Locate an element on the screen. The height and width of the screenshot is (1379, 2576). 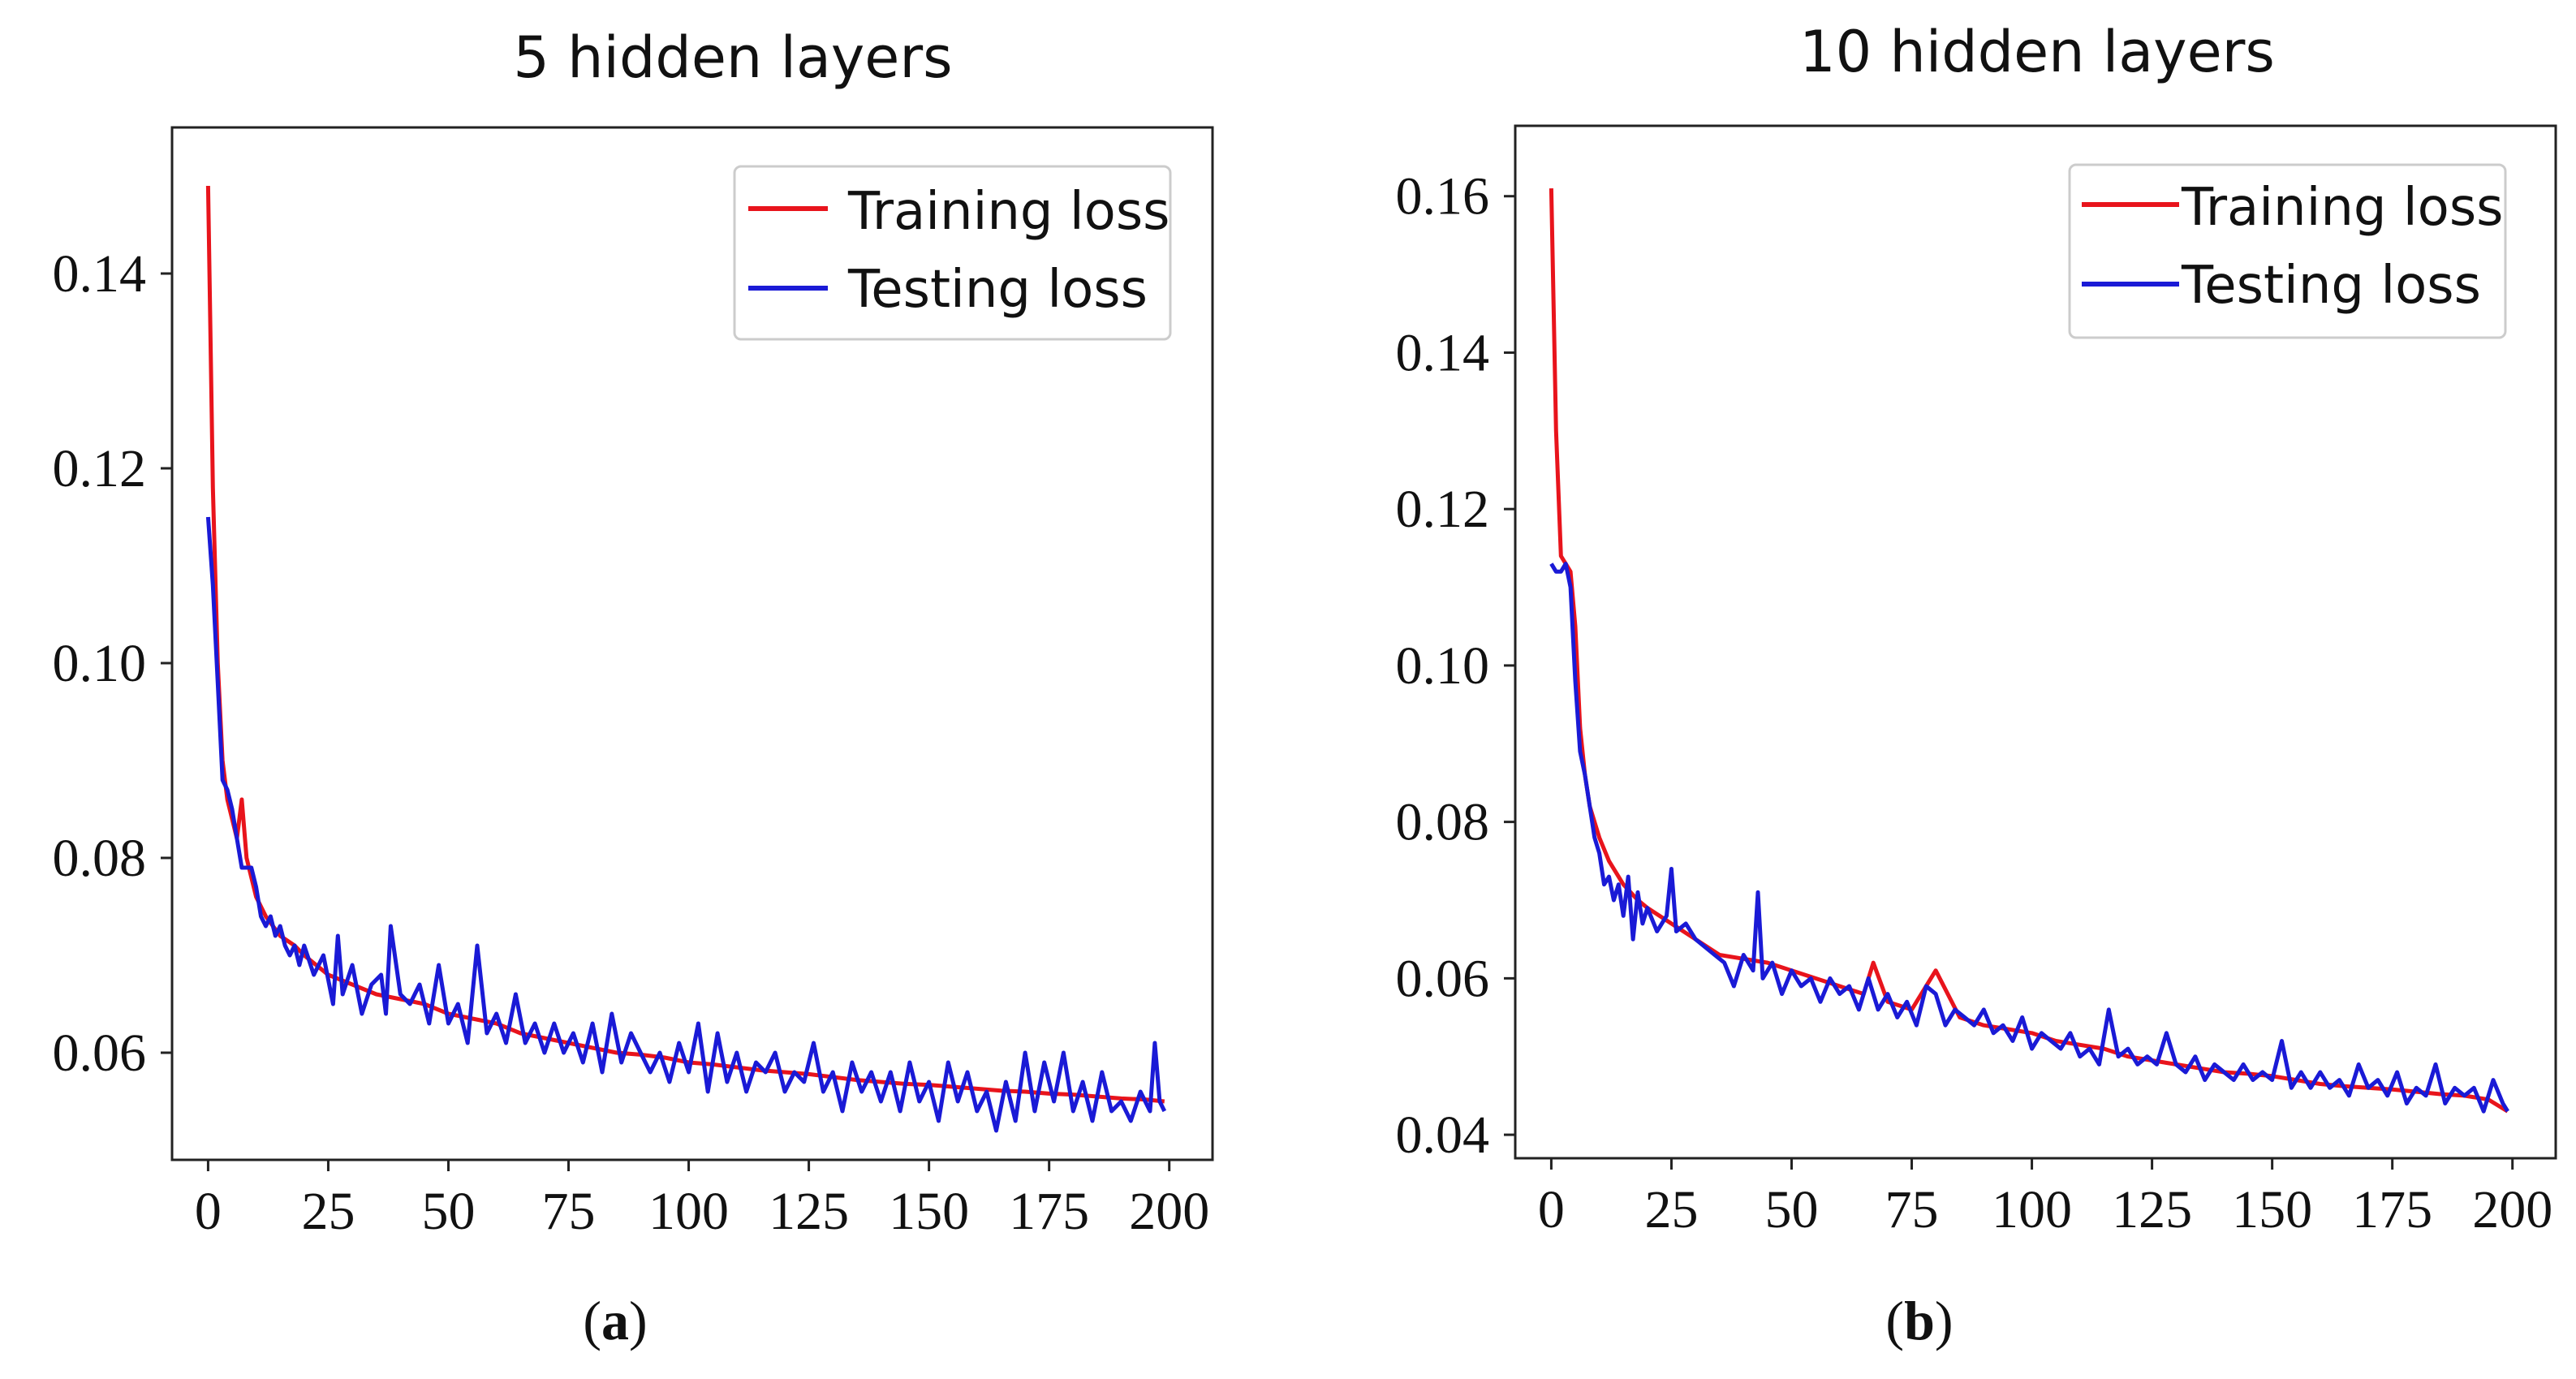
panel-caption-letter: a is located at coordinates (615, 1320).